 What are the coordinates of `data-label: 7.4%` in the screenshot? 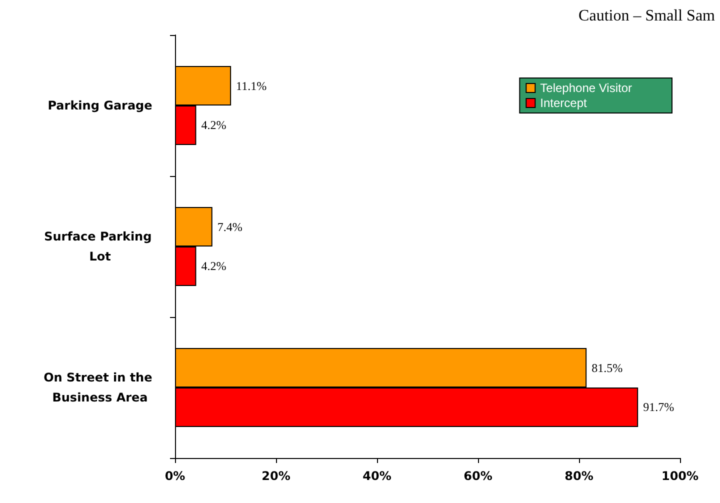 It's located at (229, 227).